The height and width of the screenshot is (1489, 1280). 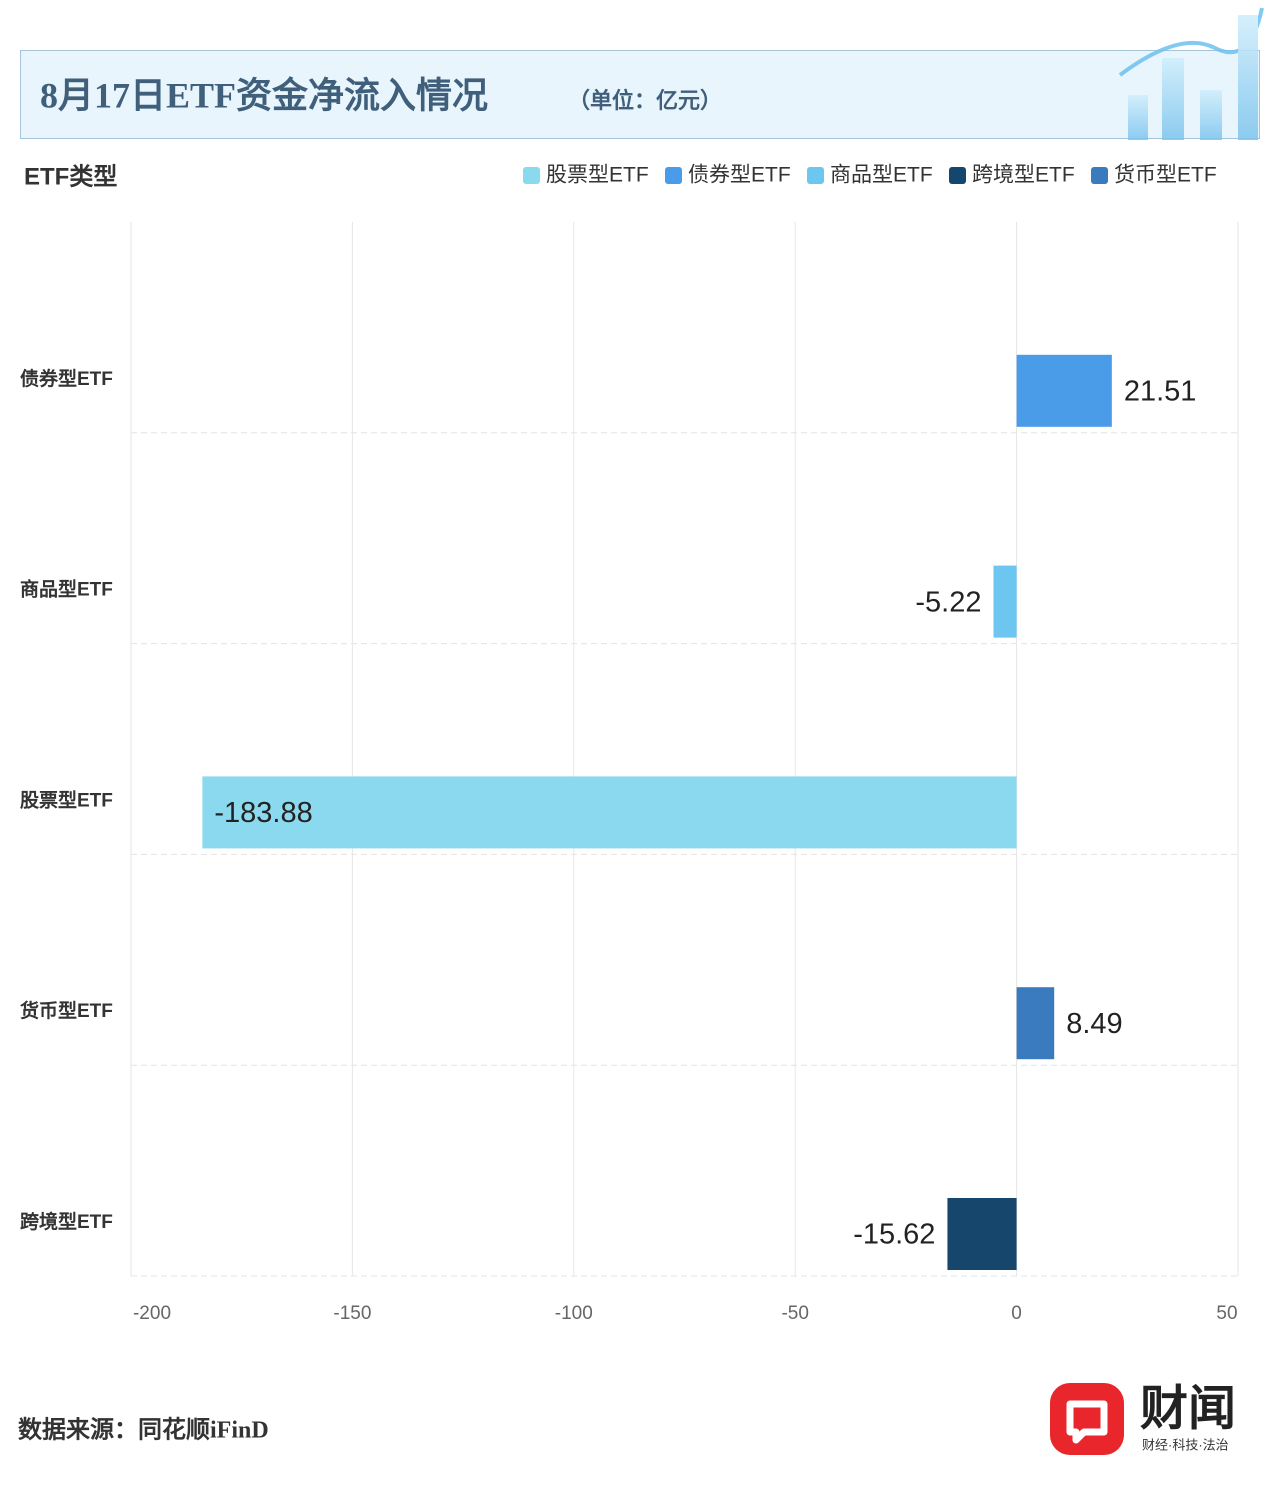 I want to click on data-label: -15.62, so click(x=894, y=1235).